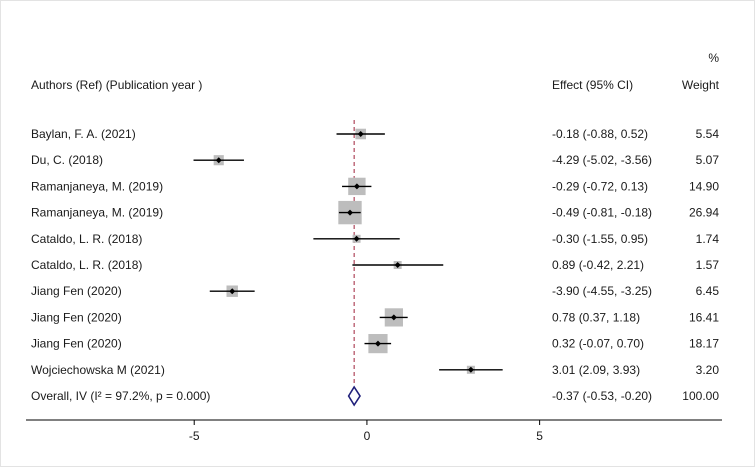 Image resolution: width=755 pixels, height=467 pixels. I want to click on study-weight: 14.90, so click(704, 186).